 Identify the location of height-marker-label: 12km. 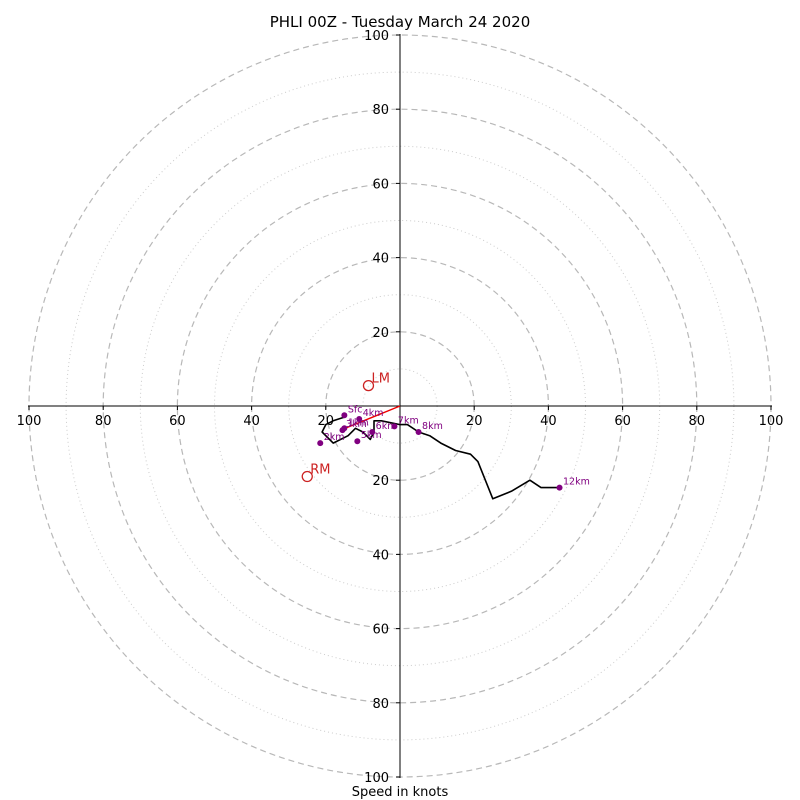
(576, 482).